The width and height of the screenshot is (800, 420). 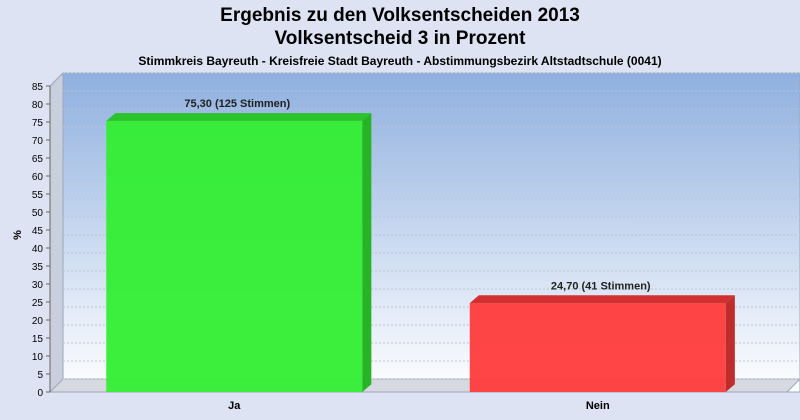 I want to click on y-tick-label: 65, so click(x=38, y=159).